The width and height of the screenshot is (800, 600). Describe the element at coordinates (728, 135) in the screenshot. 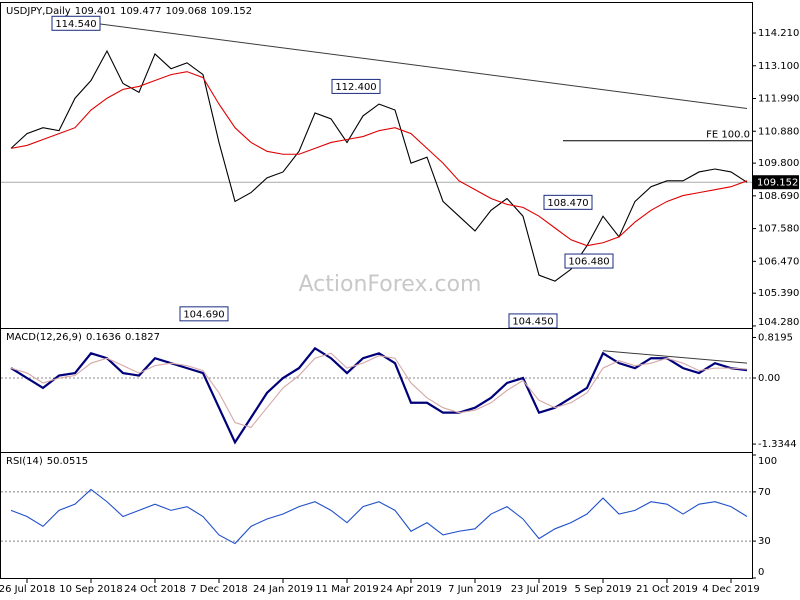

I see `fe-label: FE 100.0` at that location.